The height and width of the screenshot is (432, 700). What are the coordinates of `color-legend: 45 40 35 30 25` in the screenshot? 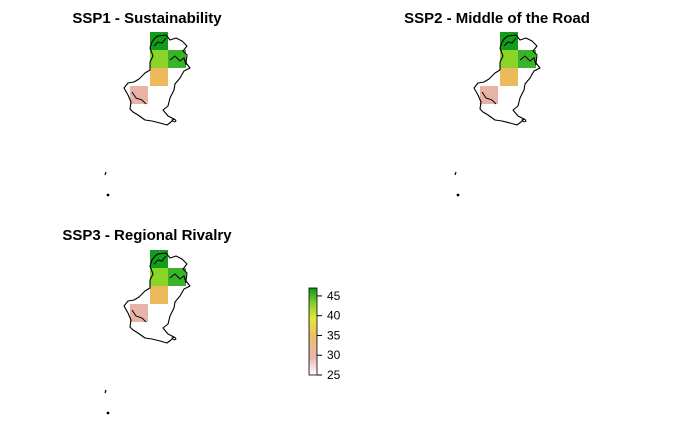 It's located at (324, 334).